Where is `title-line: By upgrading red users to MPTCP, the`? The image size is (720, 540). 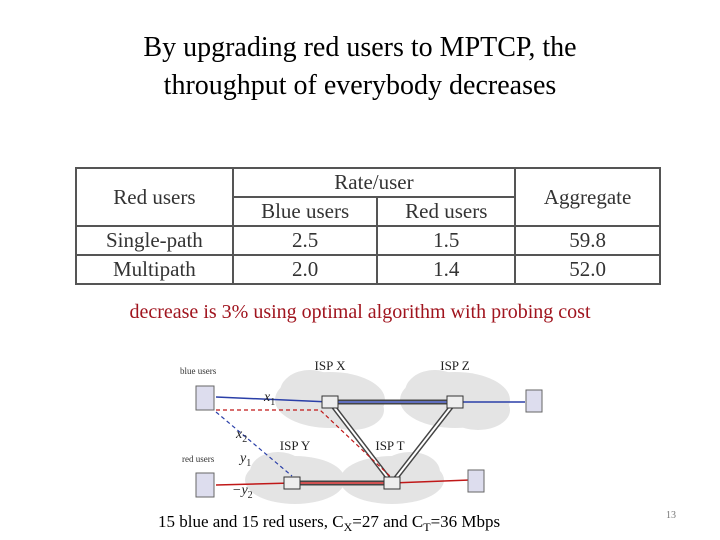 title-line: By upgrading red users to MPTCP, the is located at coordinates (360, 47).